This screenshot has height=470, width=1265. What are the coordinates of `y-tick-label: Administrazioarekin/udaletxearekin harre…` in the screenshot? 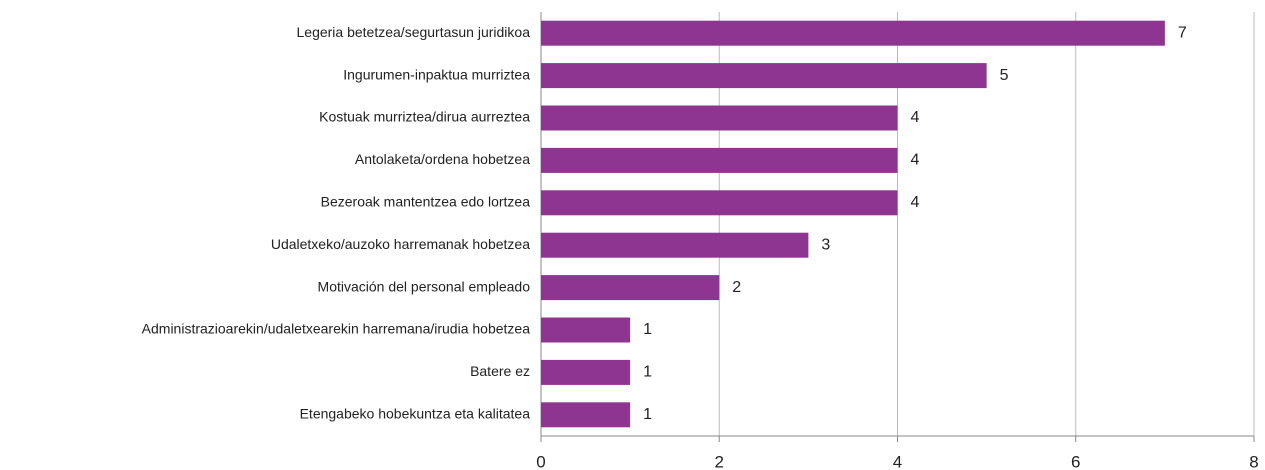 It's located at (336, 329).